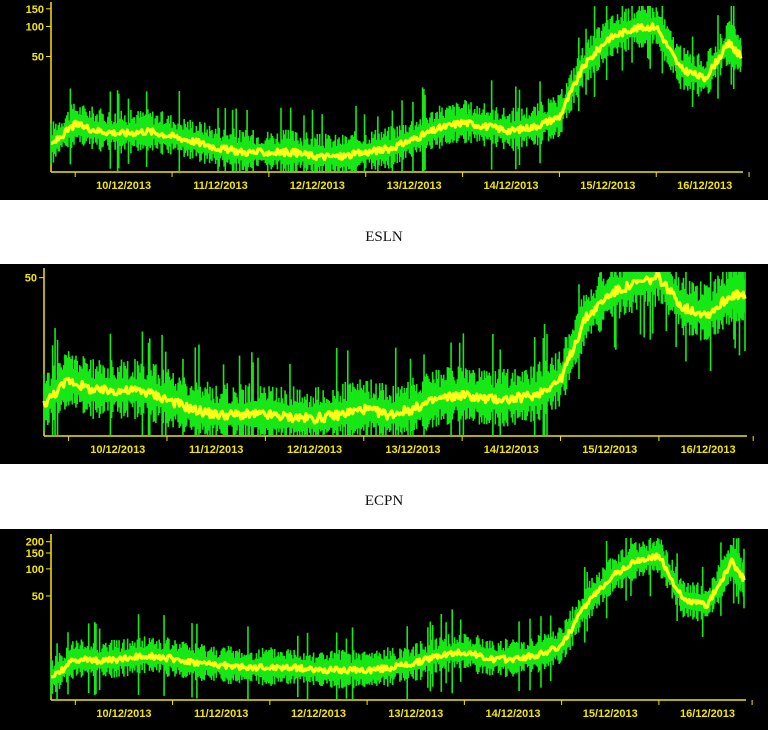 This screenshot has height=730, width=768. I want to click on y-tick-label: 200, so click(35, 543).